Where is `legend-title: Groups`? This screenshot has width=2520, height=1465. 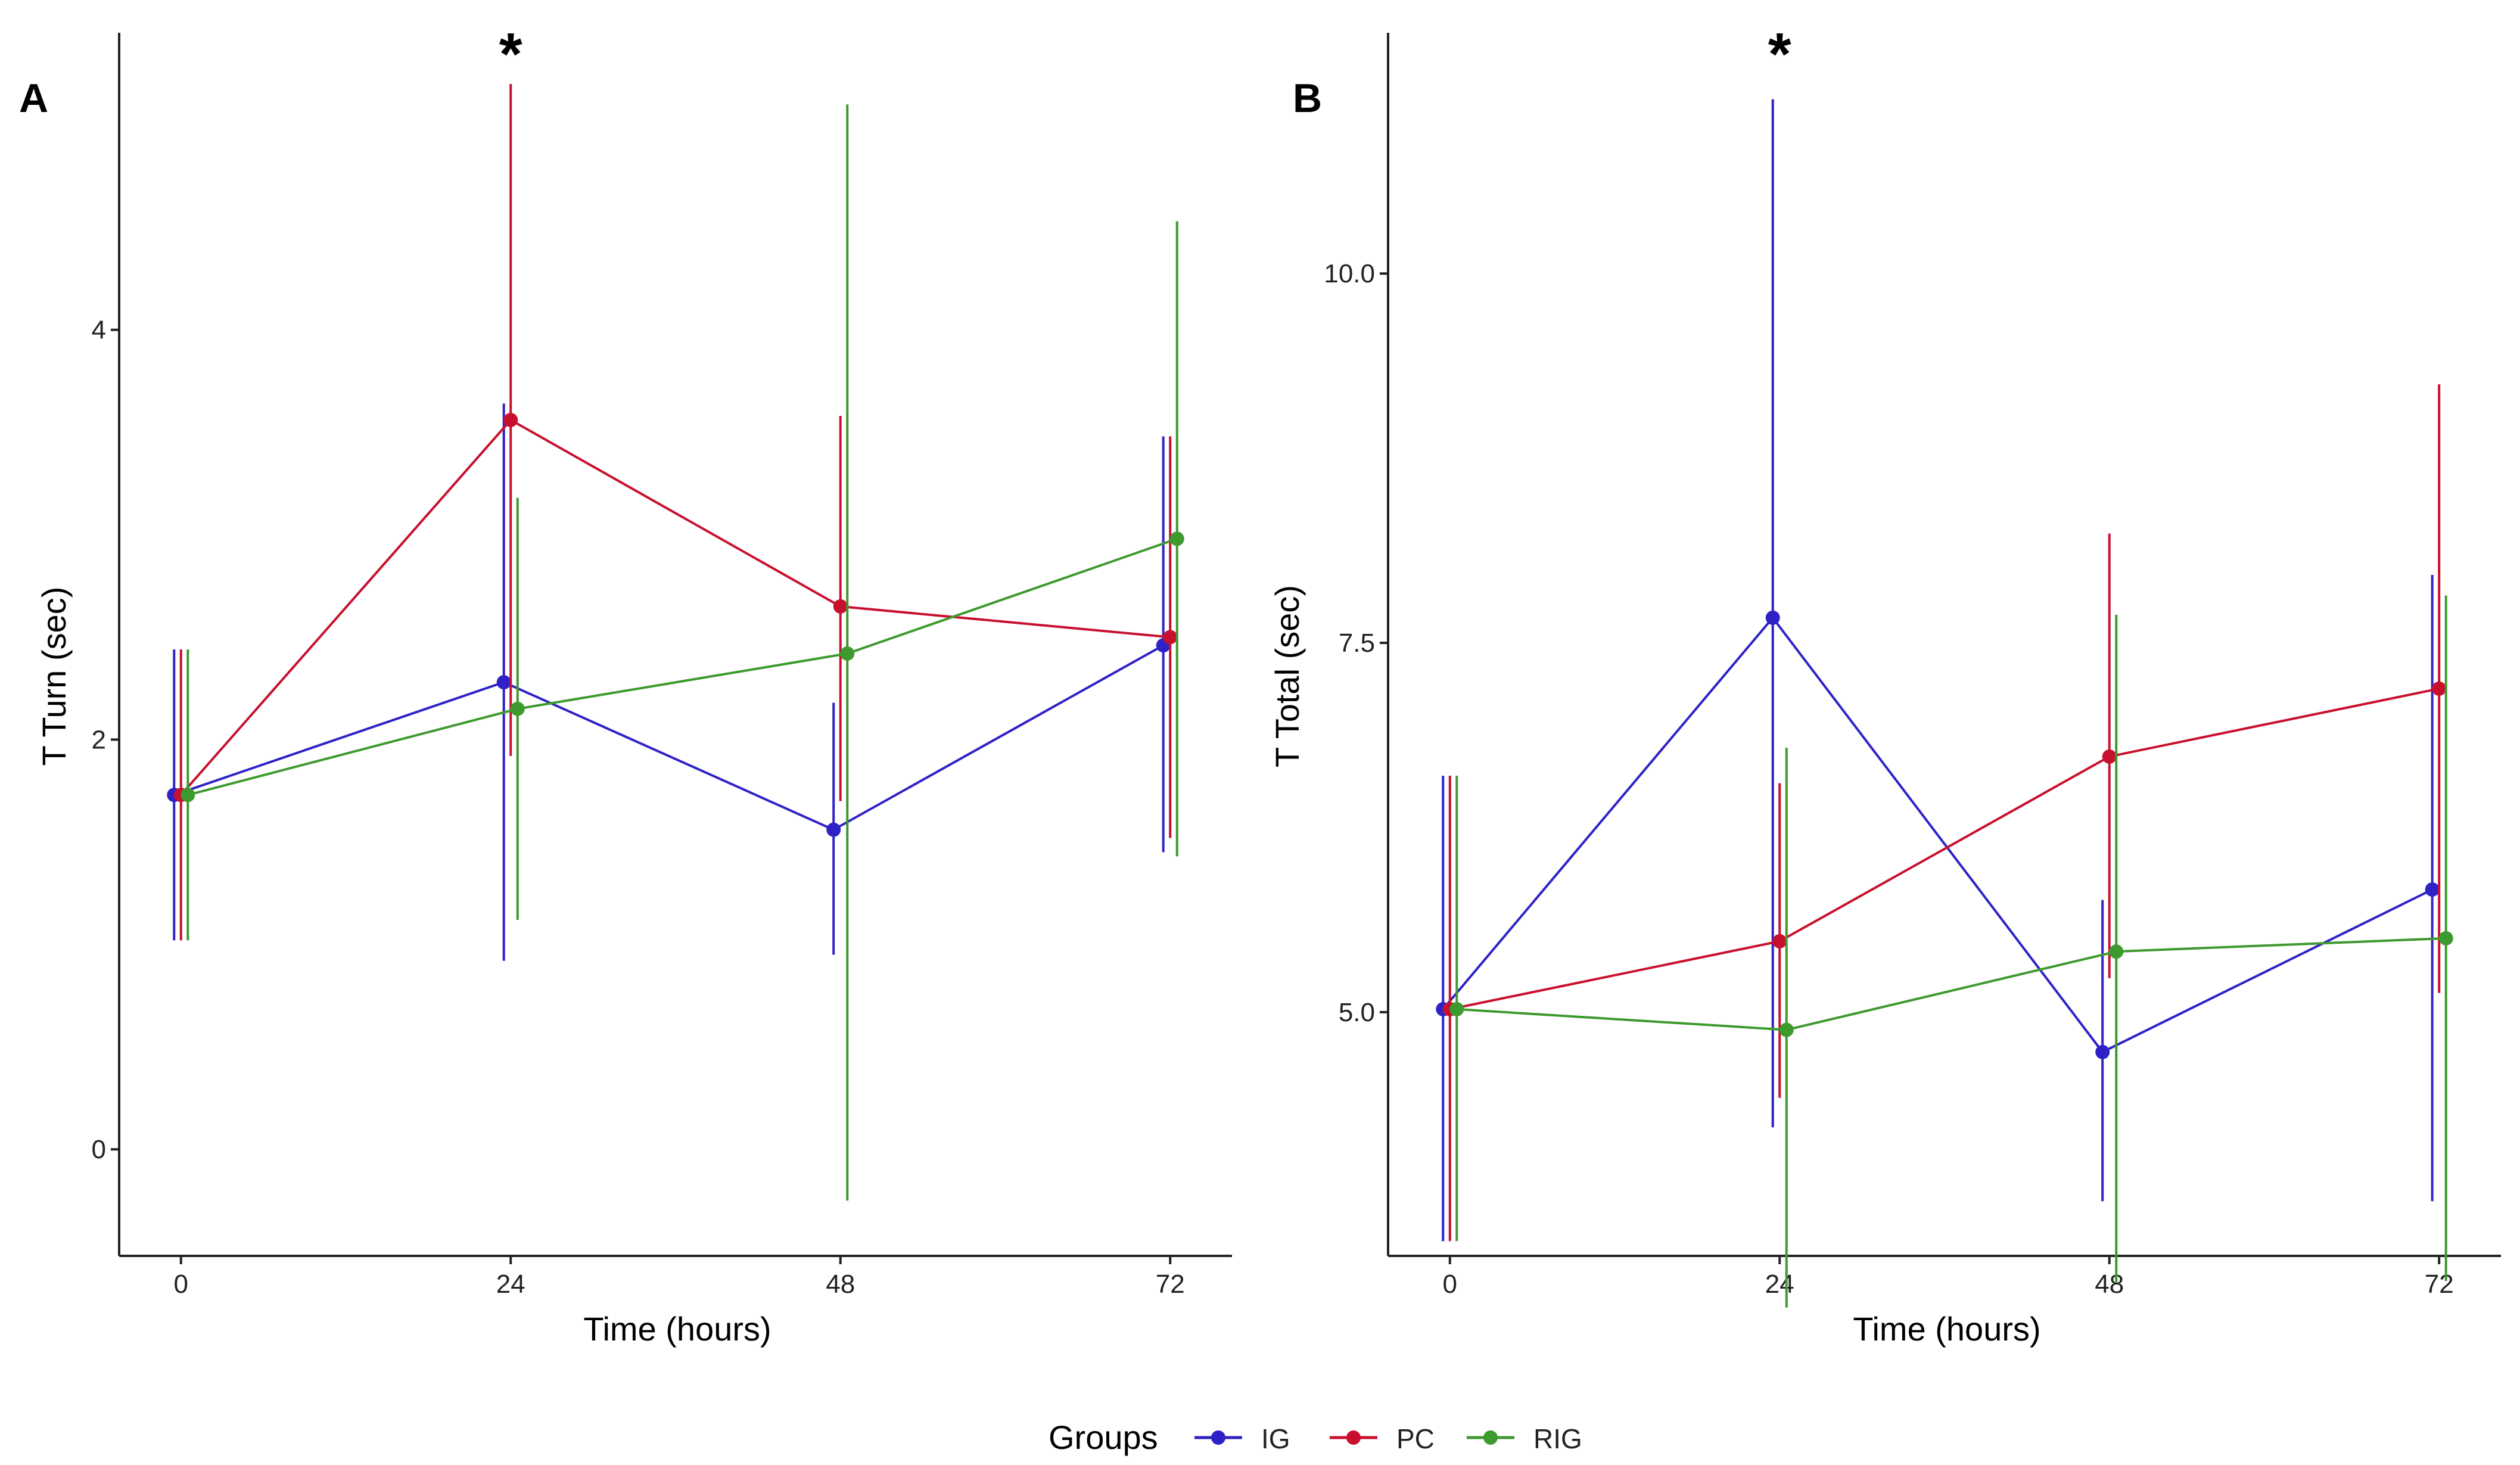
legend-title: Groups is located at coordinates (1103, 1437).